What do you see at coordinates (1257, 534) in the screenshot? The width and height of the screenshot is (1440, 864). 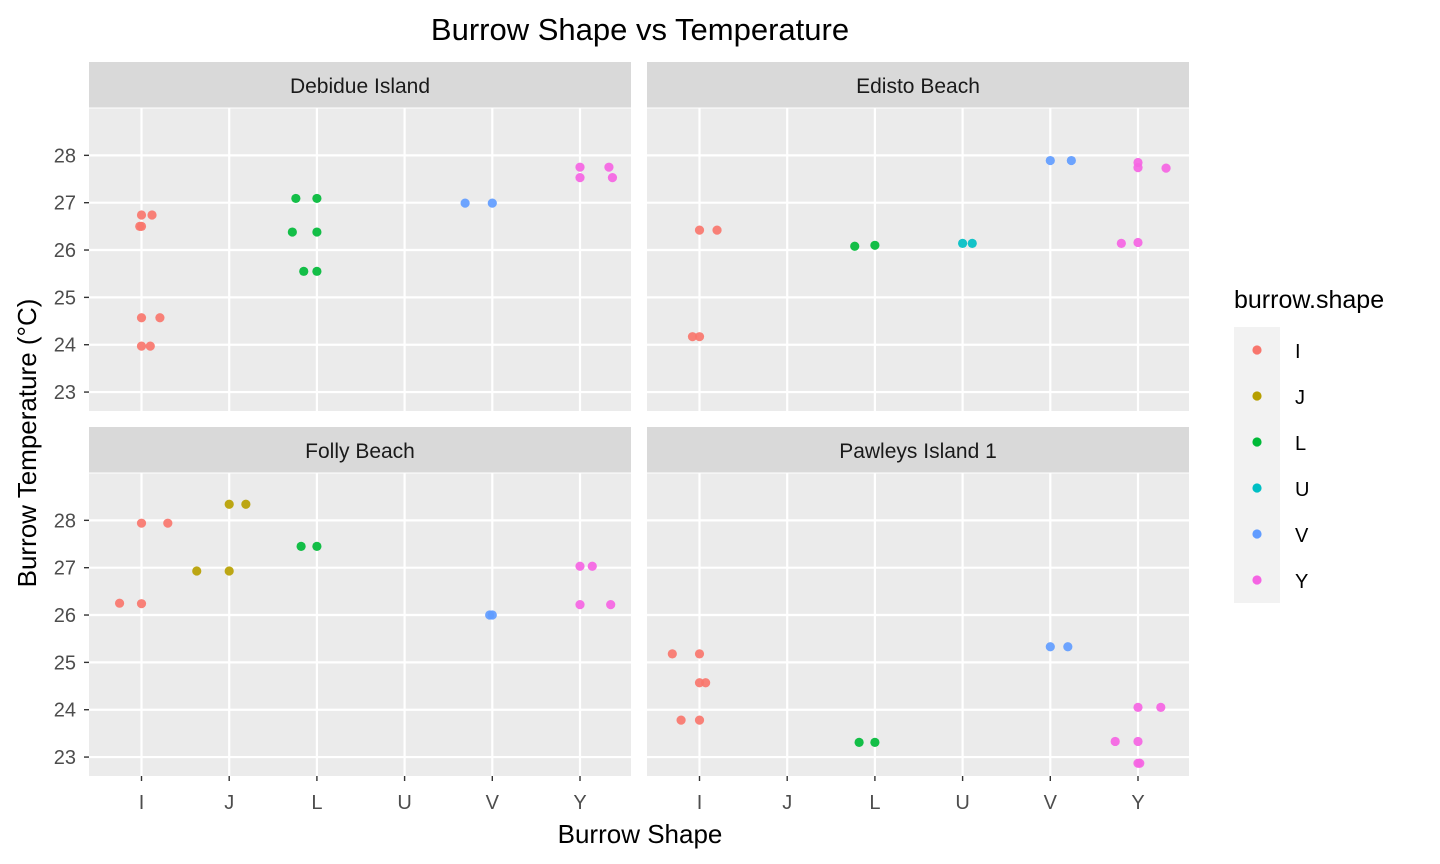 I see `legend-key-V` at bounding box center [1257, 534].